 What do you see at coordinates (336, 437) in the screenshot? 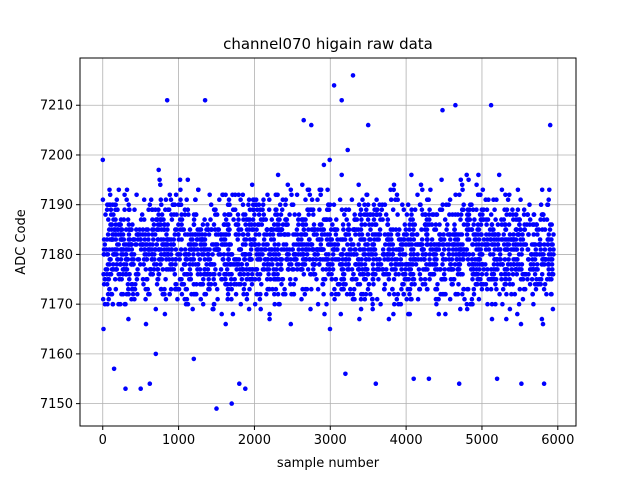
I see `x-axis: 0 1000 2000 3000 4000 5000 6000` at bounding box center [336, 437].